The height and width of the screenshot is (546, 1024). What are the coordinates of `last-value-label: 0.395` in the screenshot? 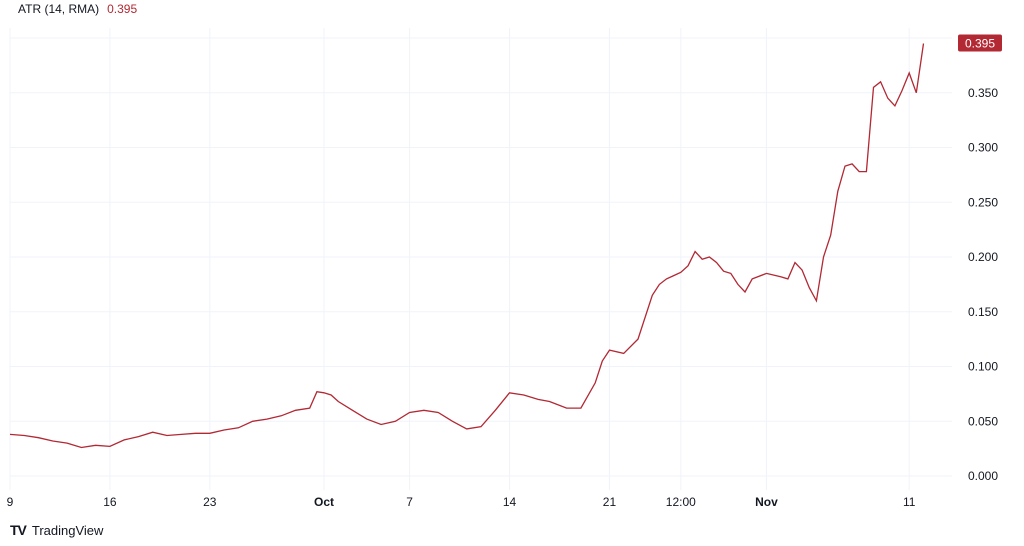 It's located at (980, 43).